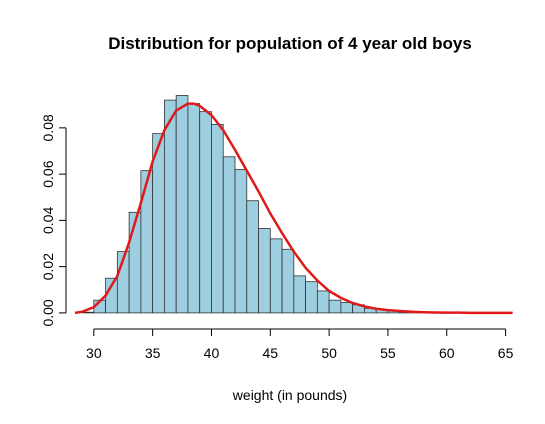 This screenshot has height=424, width=545. Describe the element at coordinates (289, 395) in the screenshot. I see `x-axis-label: weight (in pounds)` at that location.